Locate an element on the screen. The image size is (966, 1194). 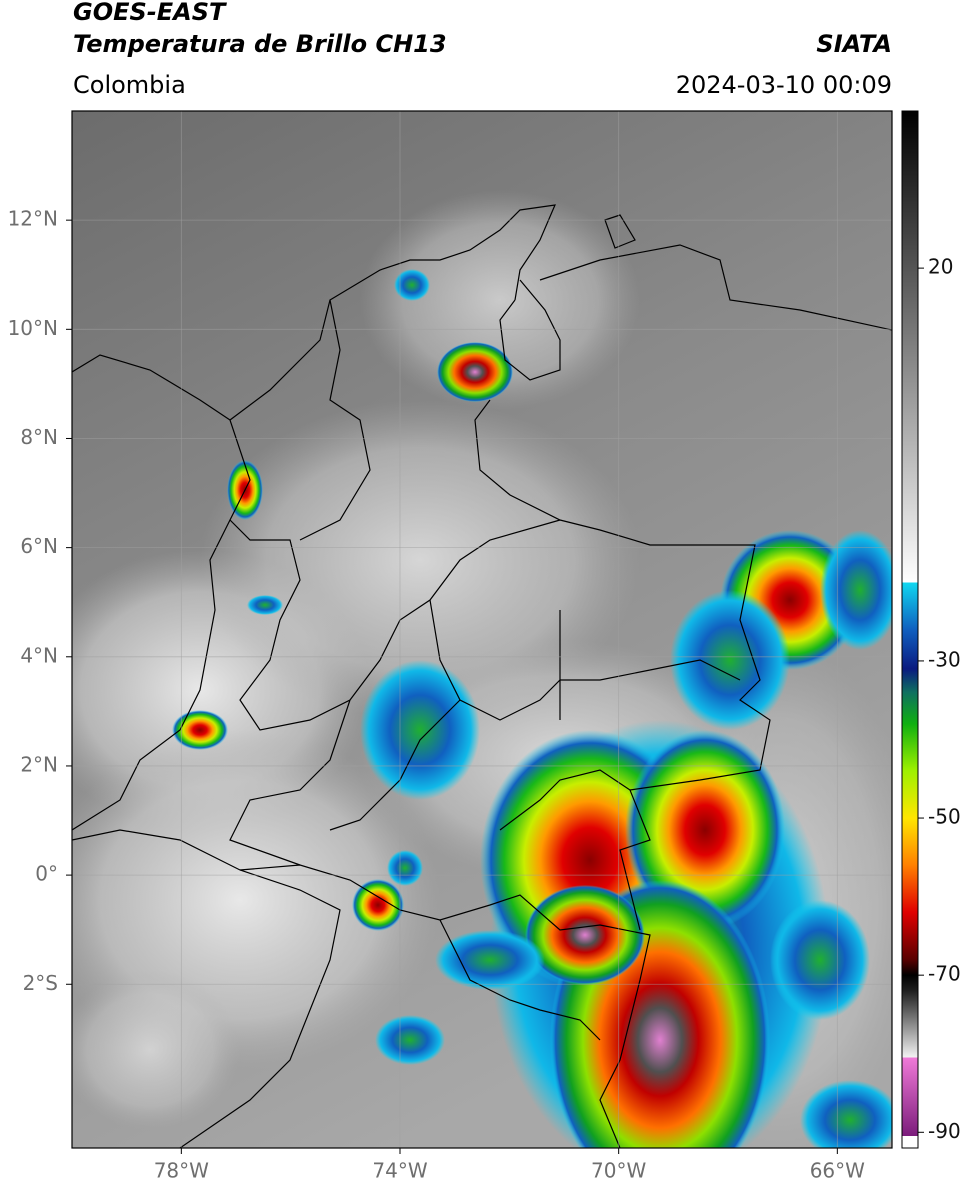
title: GOES-EAST is located at coordinates (150, 13).